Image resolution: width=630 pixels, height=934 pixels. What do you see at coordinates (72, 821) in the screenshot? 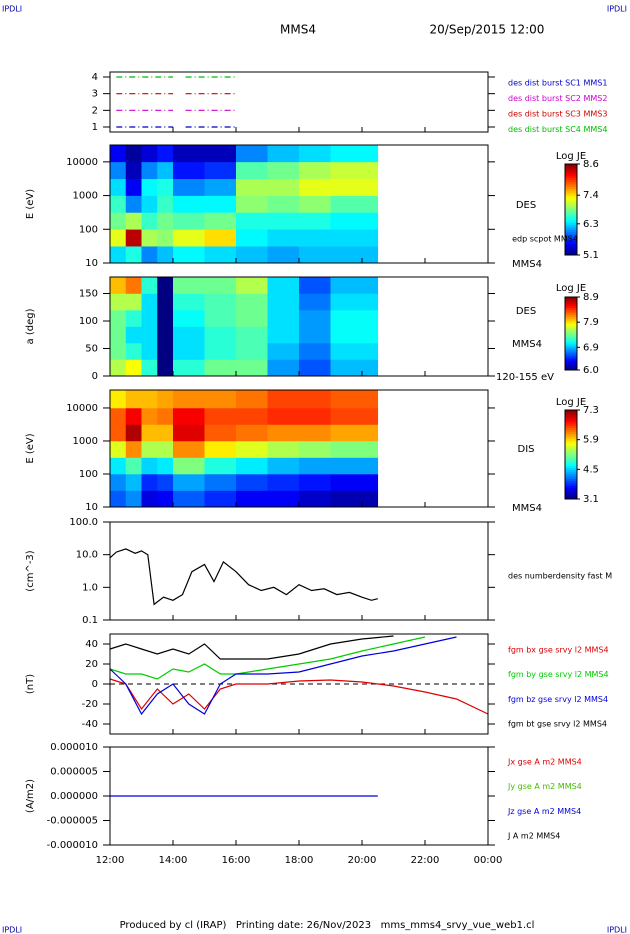
I see `y-tick-label: -0.000005` at bounding box center [72, 821].